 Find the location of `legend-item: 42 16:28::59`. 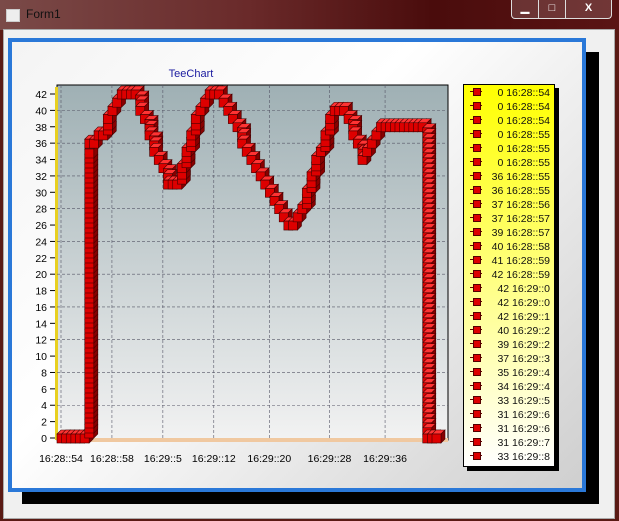

legend-item: 42 16:28::59 is located at coordinates (509, 276).